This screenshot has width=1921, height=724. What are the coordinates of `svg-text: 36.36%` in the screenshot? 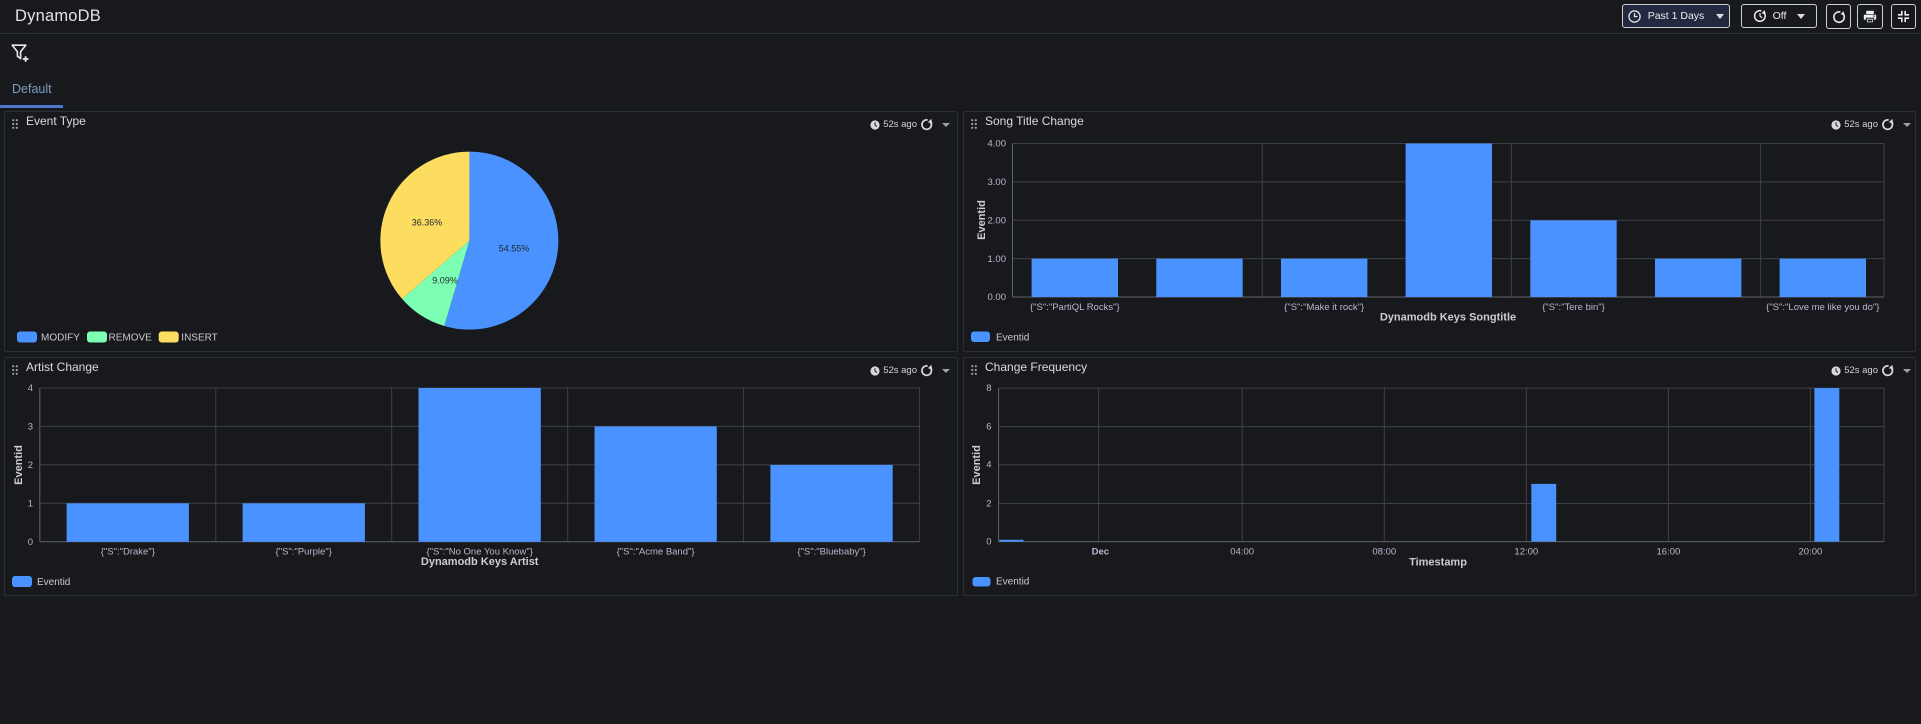 It's located at (427, 223).